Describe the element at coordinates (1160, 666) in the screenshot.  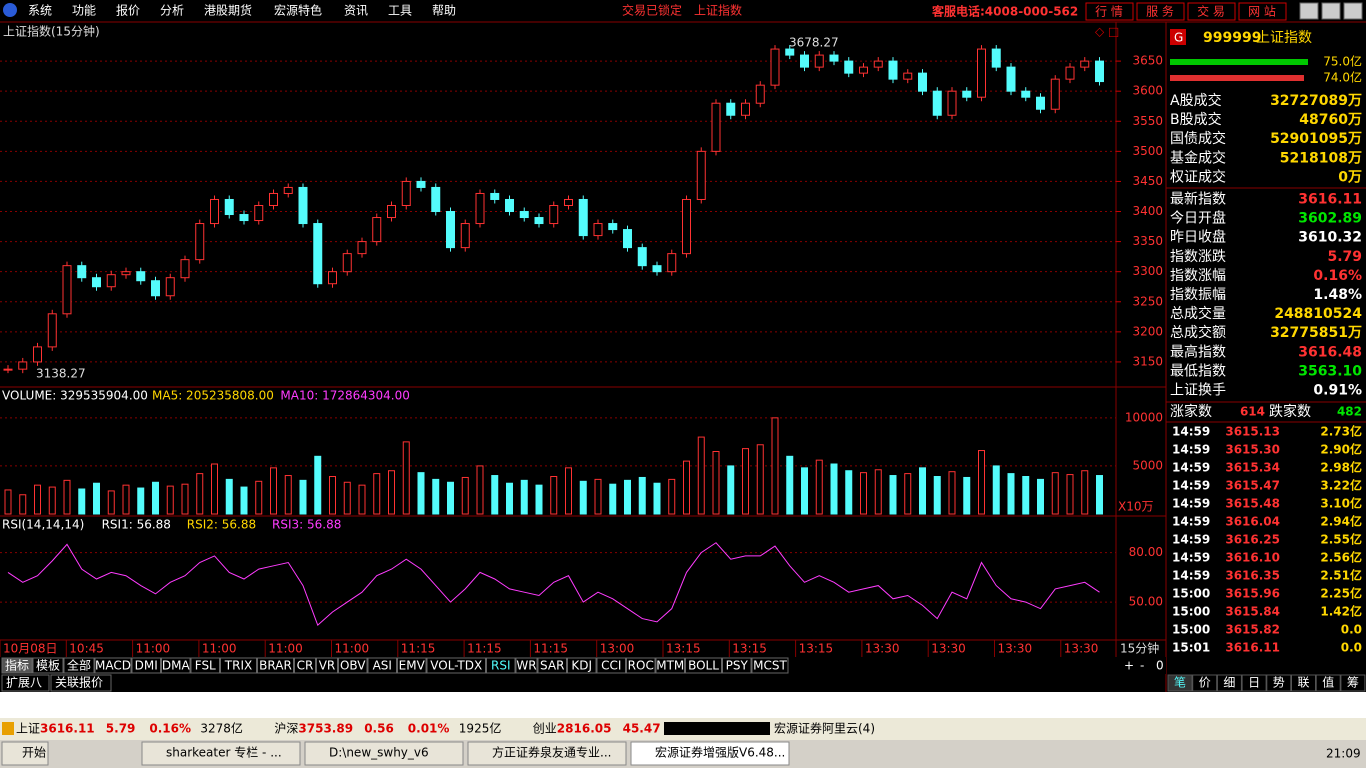
I see `zoom-button: 0` at that location.